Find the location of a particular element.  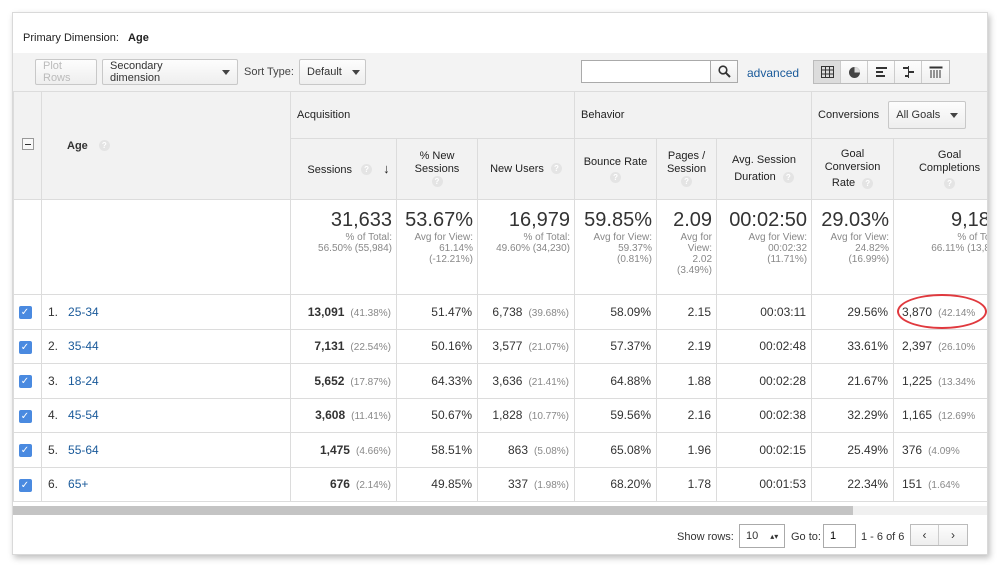

age-link: 35-44 is located at coordinates (83, 346).